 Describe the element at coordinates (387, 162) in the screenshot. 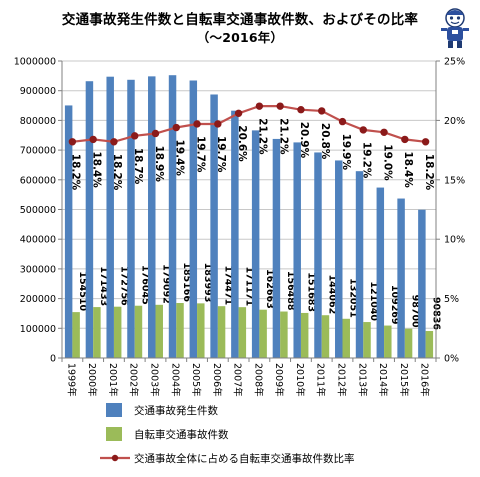

I see `ratio-data-label: 19.0%` at that location.